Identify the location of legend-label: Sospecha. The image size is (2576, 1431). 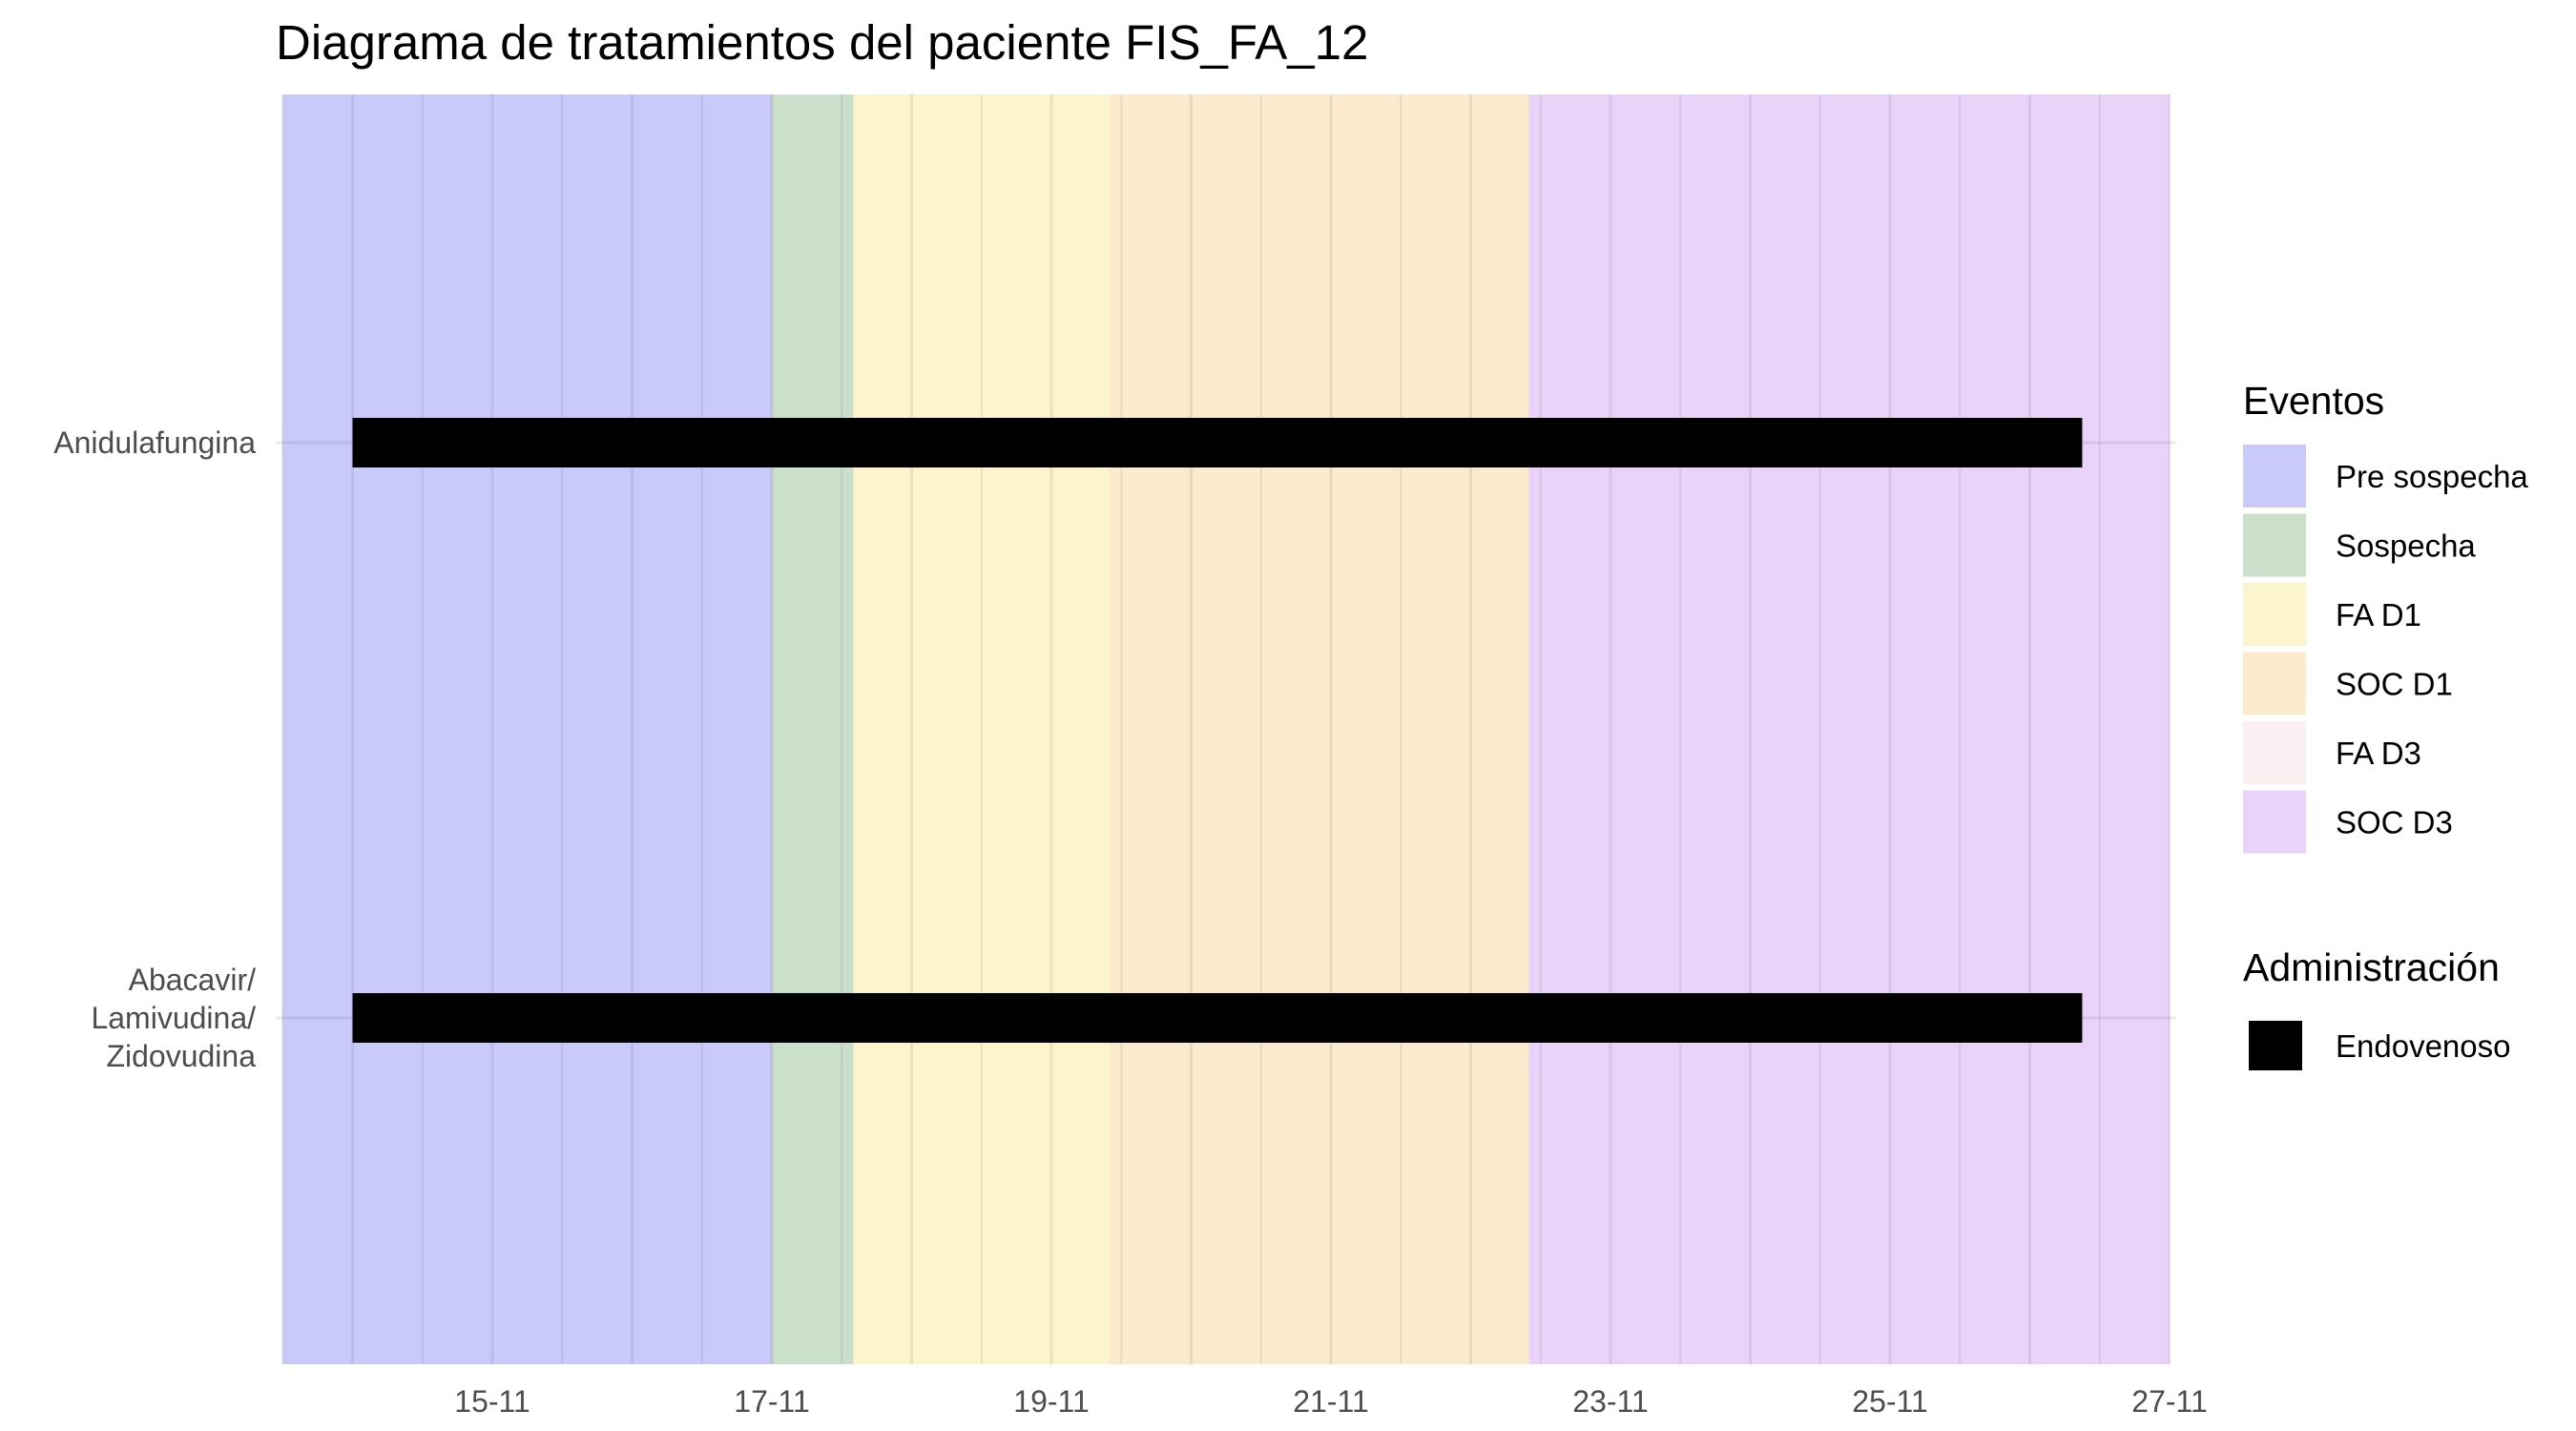
(2406, 546).